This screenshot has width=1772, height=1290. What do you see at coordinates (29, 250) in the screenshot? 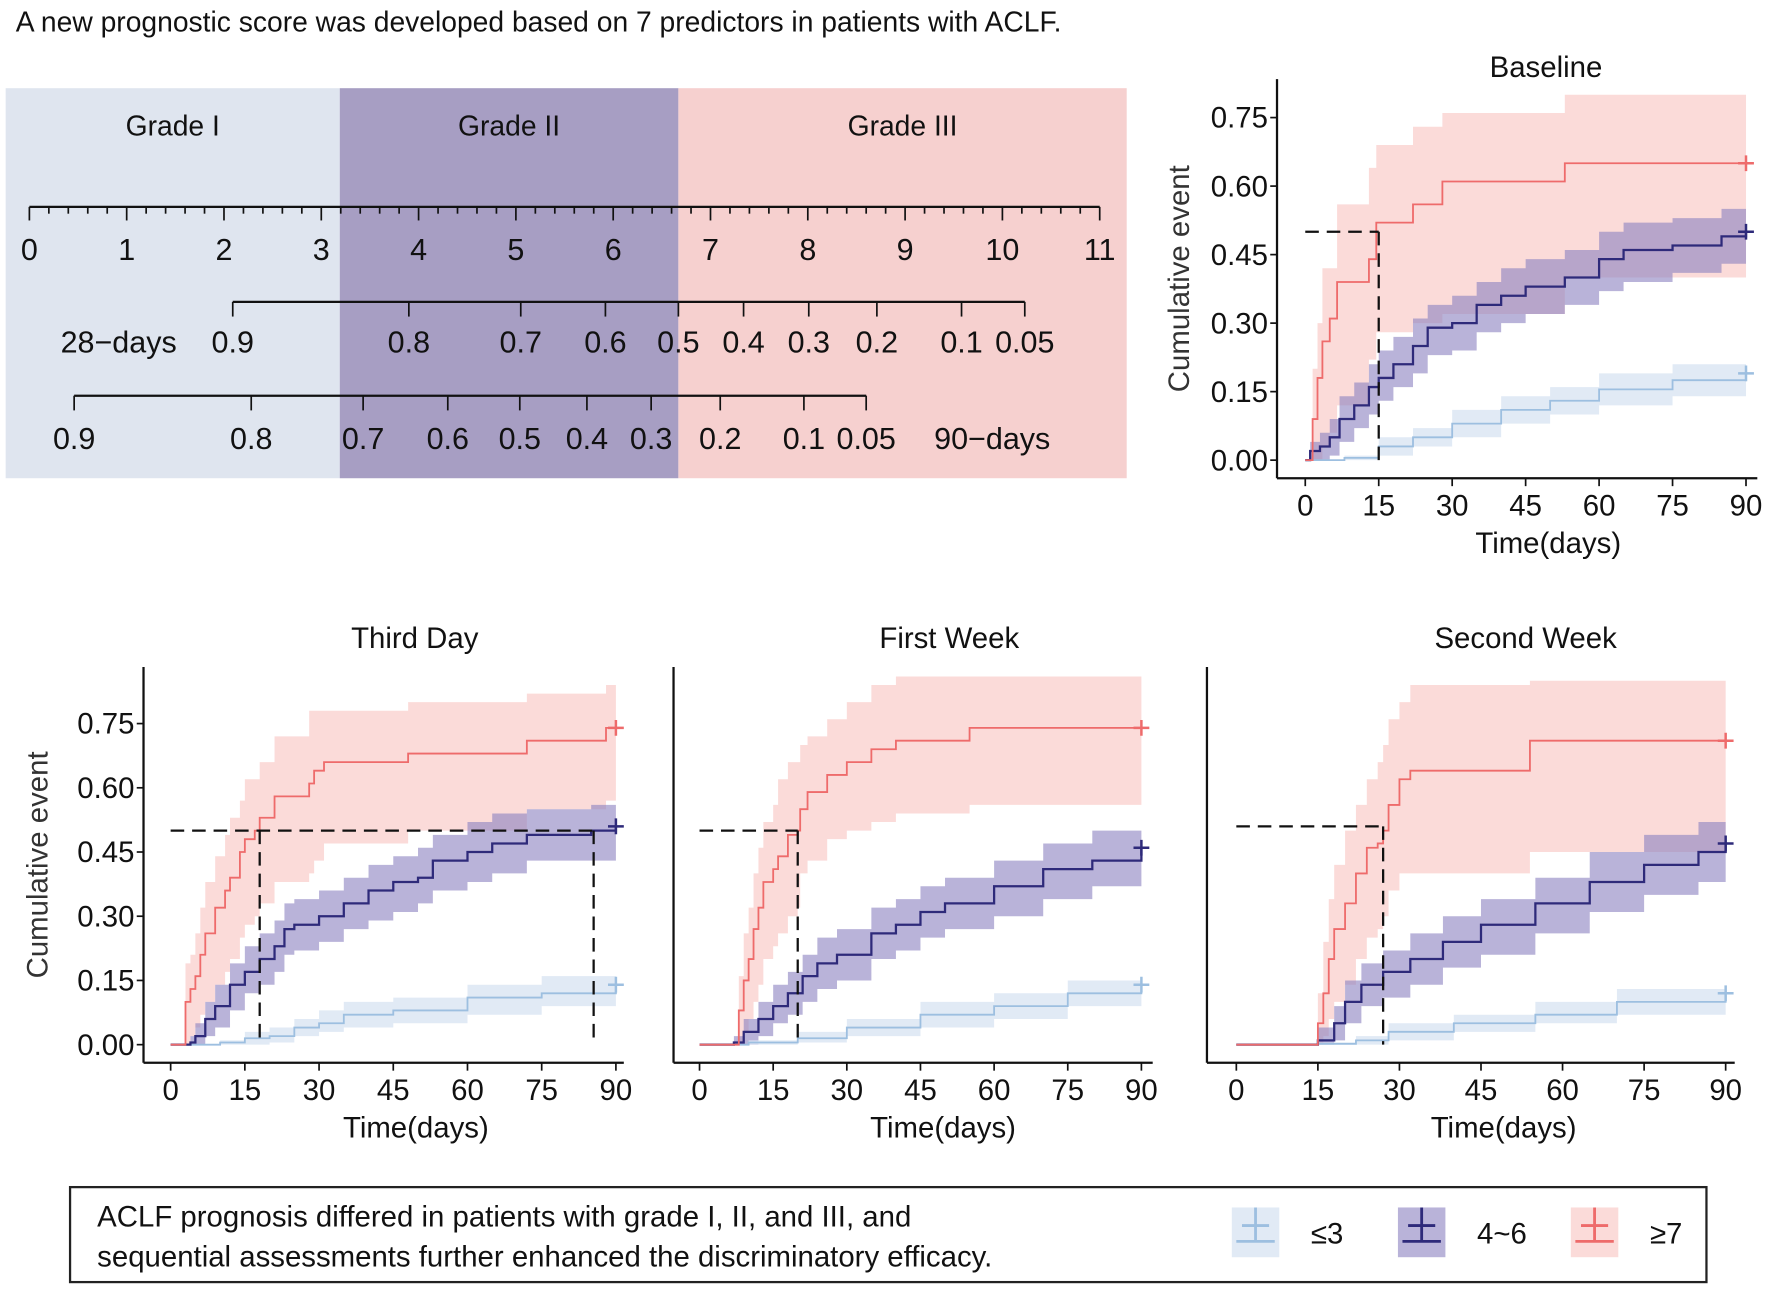
I see `points-tick-label: 0` at bounding box center [29, 250].